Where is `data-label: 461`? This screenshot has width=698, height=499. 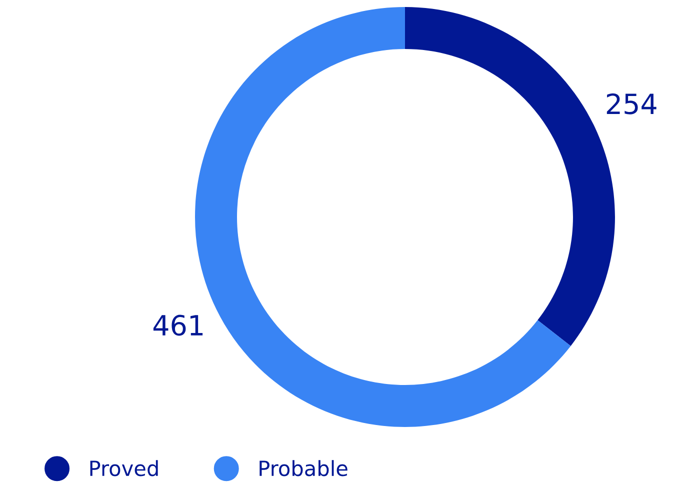 data-label: 461 is located at coordinates (178, 325).